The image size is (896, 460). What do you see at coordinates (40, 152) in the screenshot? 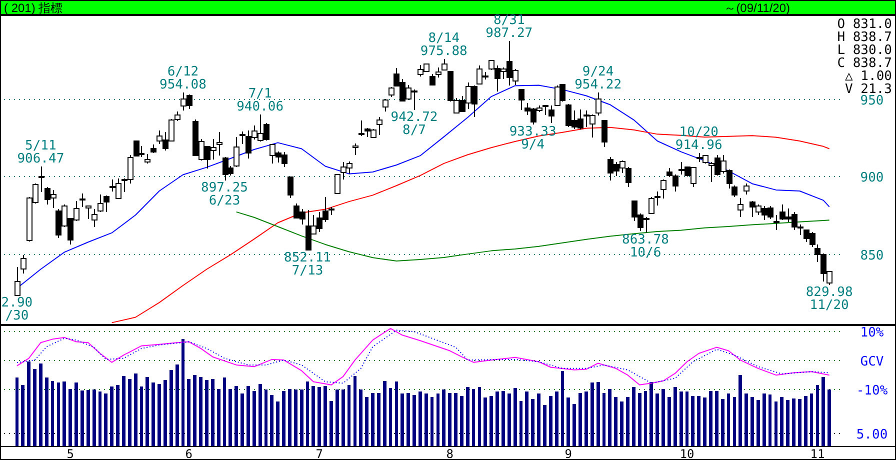
I see `annotation: 5/11 906.47` at bounding box center [40, 152].